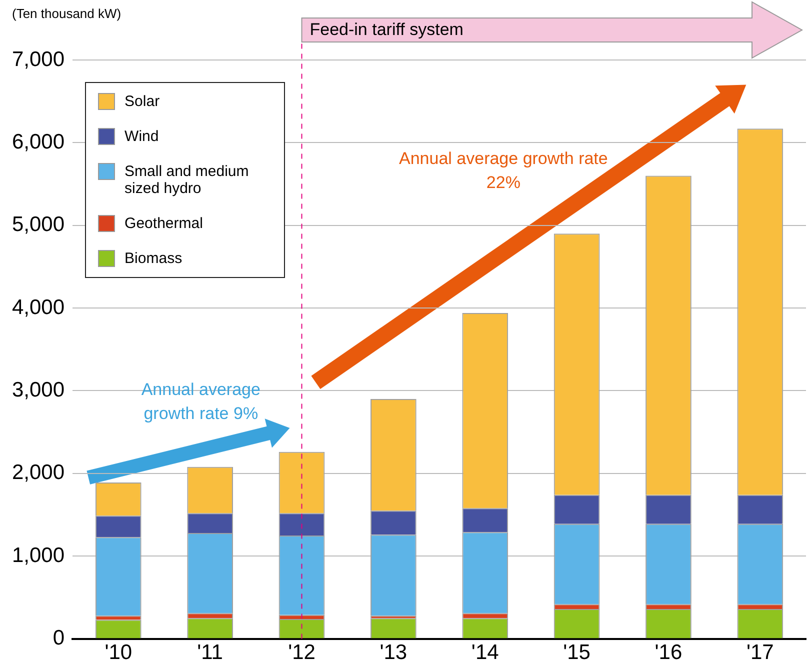 The width and height of the screenshot is (808, 668). Describe the element at coordinates (38, 555) in the screenshot. I see `y-tick-label: 1,000` at that location.